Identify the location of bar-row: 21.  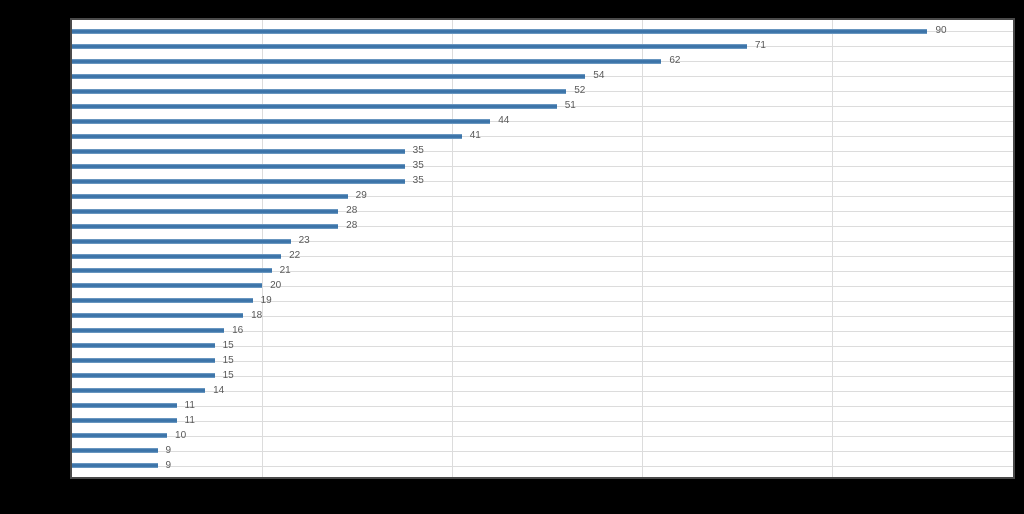
(542, 271).